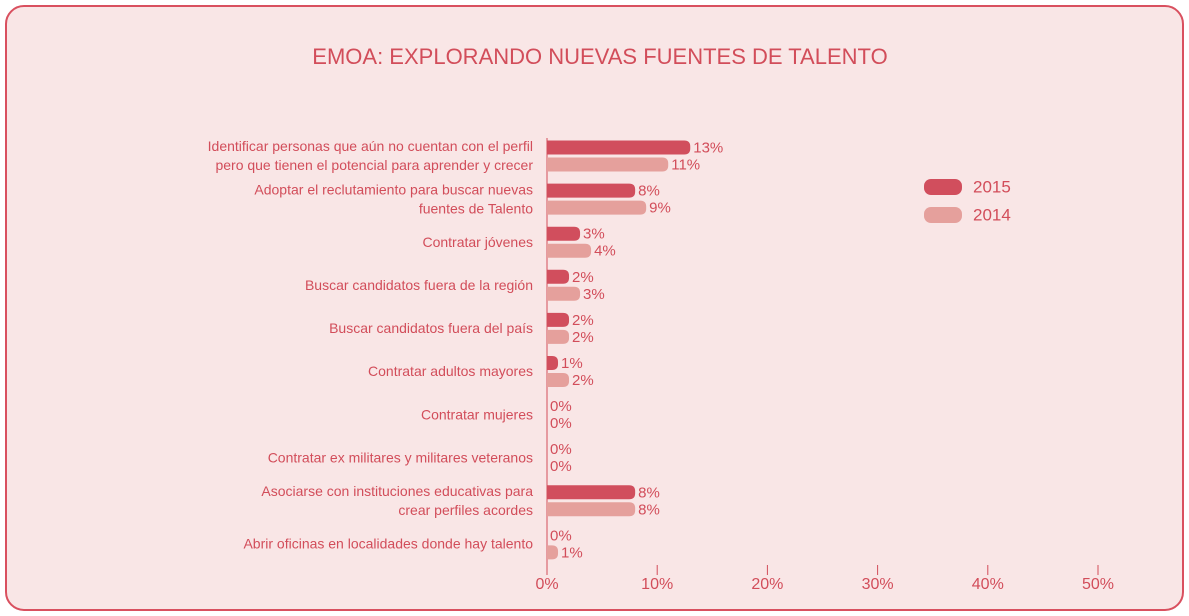 The image size is (1189, 616). Describe the element at coordinates (660, 208) in the screenshot. I see `value-label: 9%` at that location.